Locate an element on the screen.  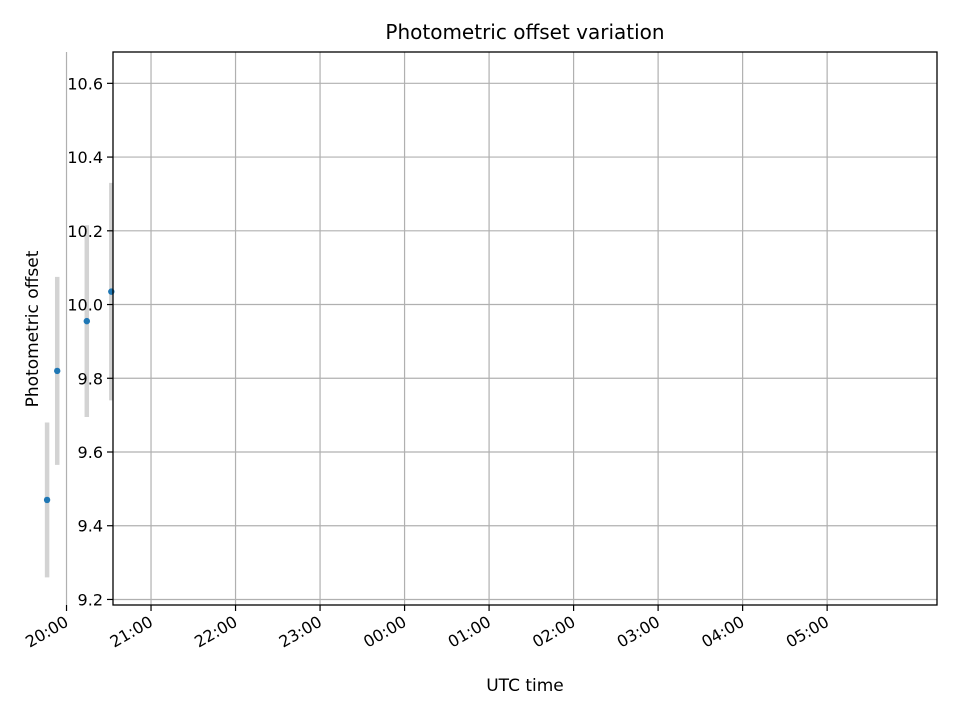
x-tick-label: 22:00 is located at coordinates (215, 632).